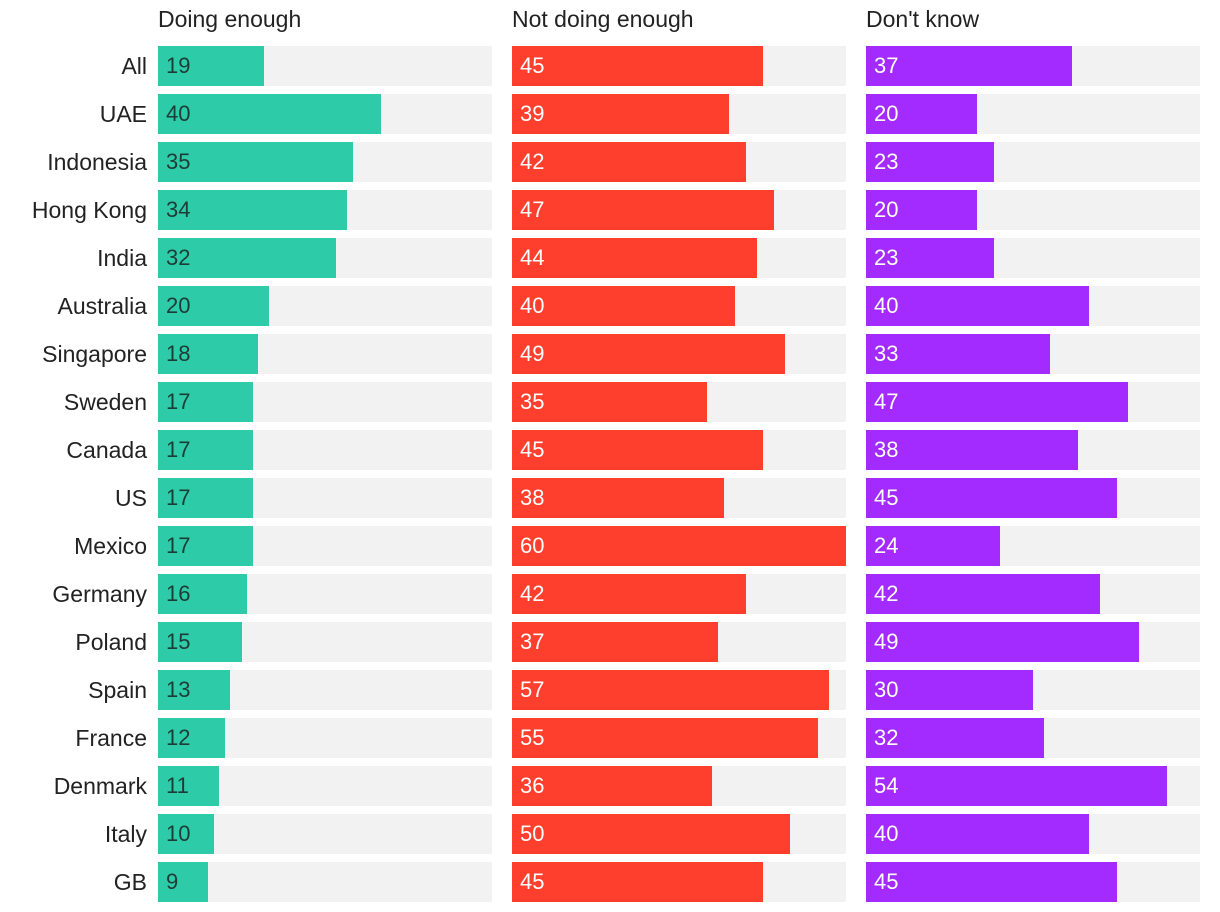 The height and width of the screenshot is (912, 1220). I want to click on bar-doing-enough-all, so click(211, 66).